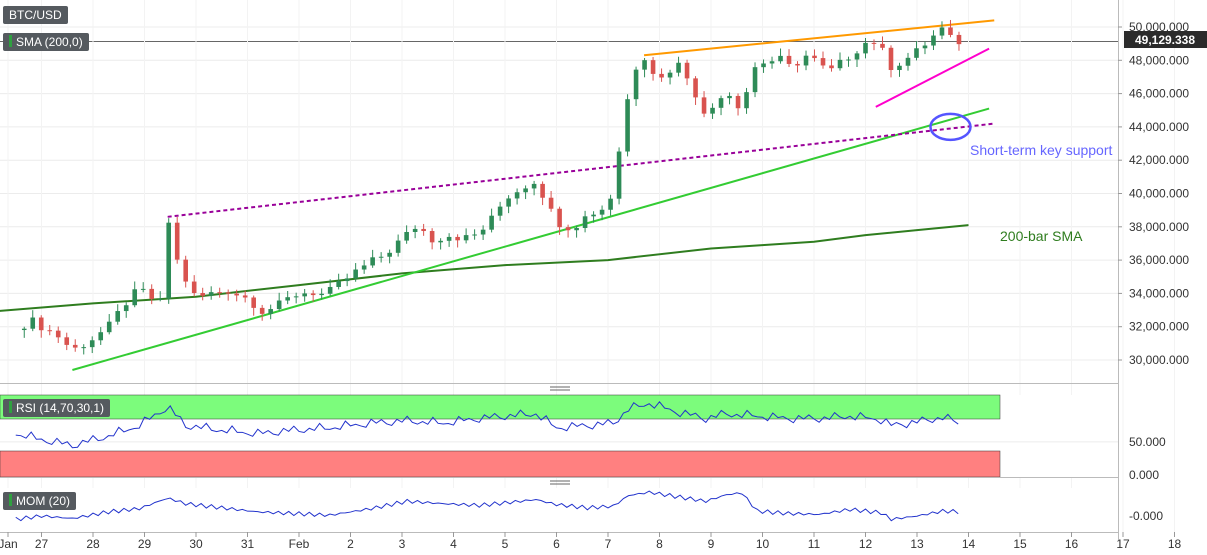 The image size is (1207, 555). Describe the element at coordinates (500, 407) in the screenshot. I see `rsi-overbought-zone` at that location.